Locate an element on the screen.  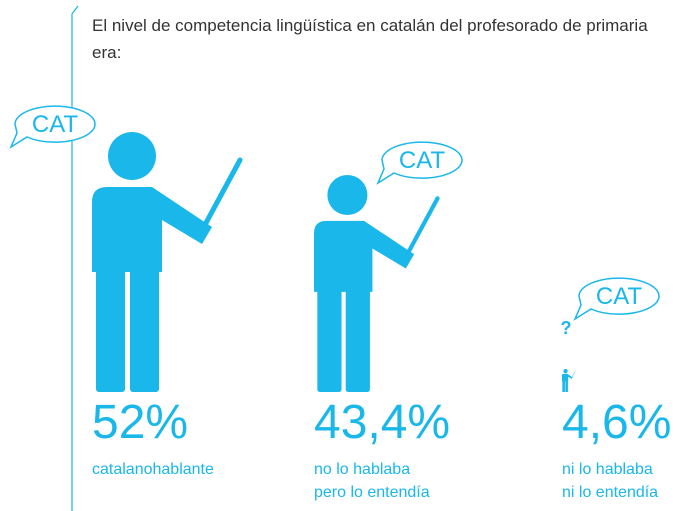
category-label: ni lo hablaba ni lo entendía is located at coordinates (610, 481).